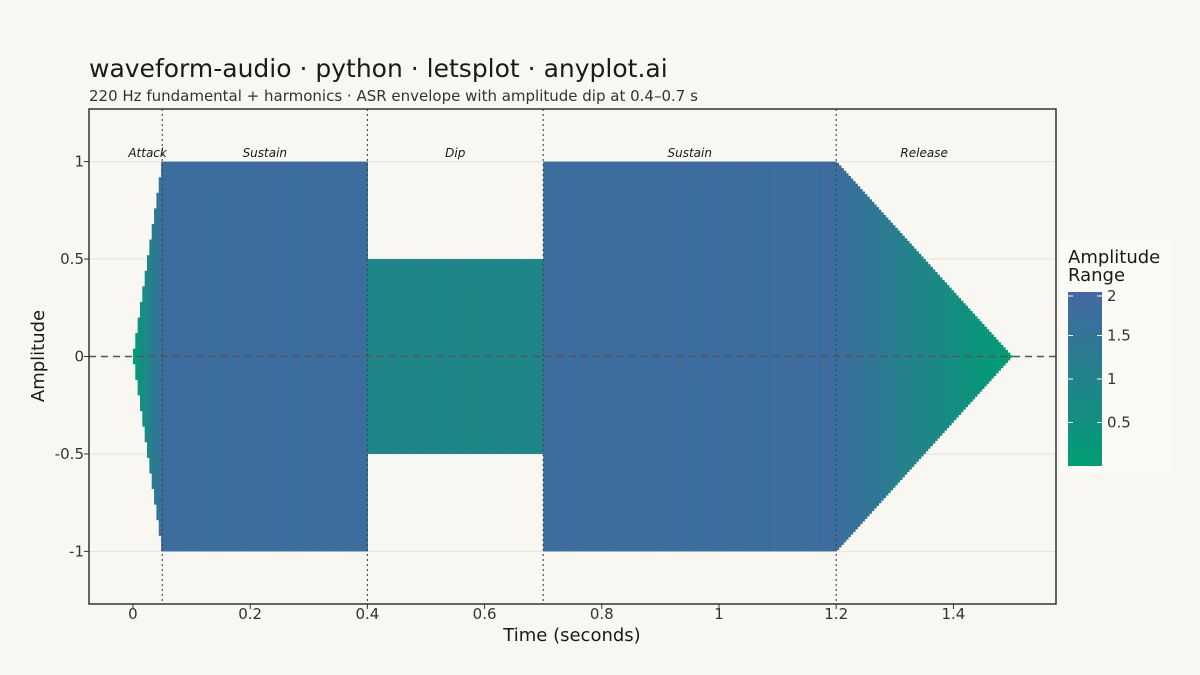  What do you see at coordinates (571, 635) in the screenshot?
I see `x-axis-title: Time (seconds)` at bounding box center [571, 635].